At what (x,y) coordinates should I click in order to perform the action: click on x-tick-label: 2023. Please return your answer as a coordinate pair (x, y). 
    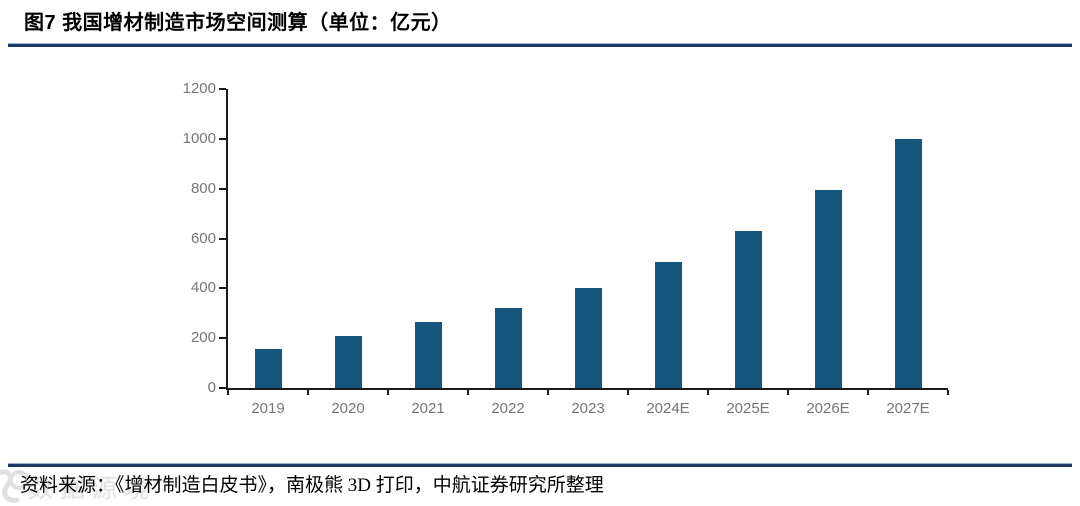
    Looking at the image, I should click on (588, 408).